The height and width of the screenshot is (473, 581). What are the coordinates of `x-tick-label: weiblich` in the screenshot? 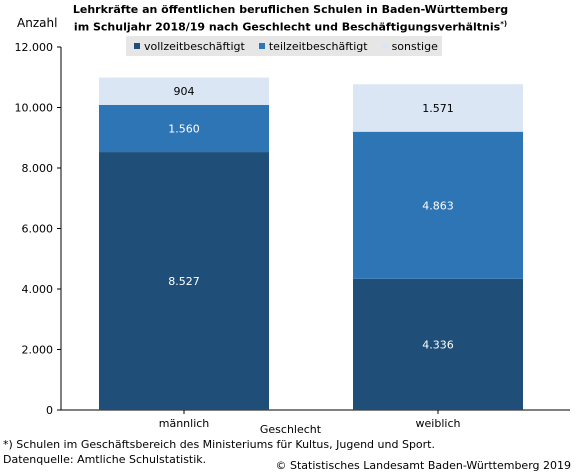 It's located at (438, 423).